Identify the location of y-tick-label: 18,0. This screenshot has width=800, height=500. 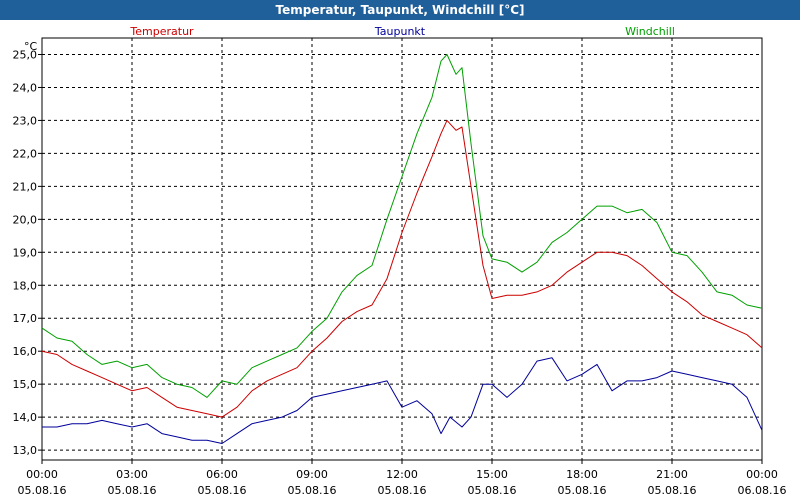
(25, 285).